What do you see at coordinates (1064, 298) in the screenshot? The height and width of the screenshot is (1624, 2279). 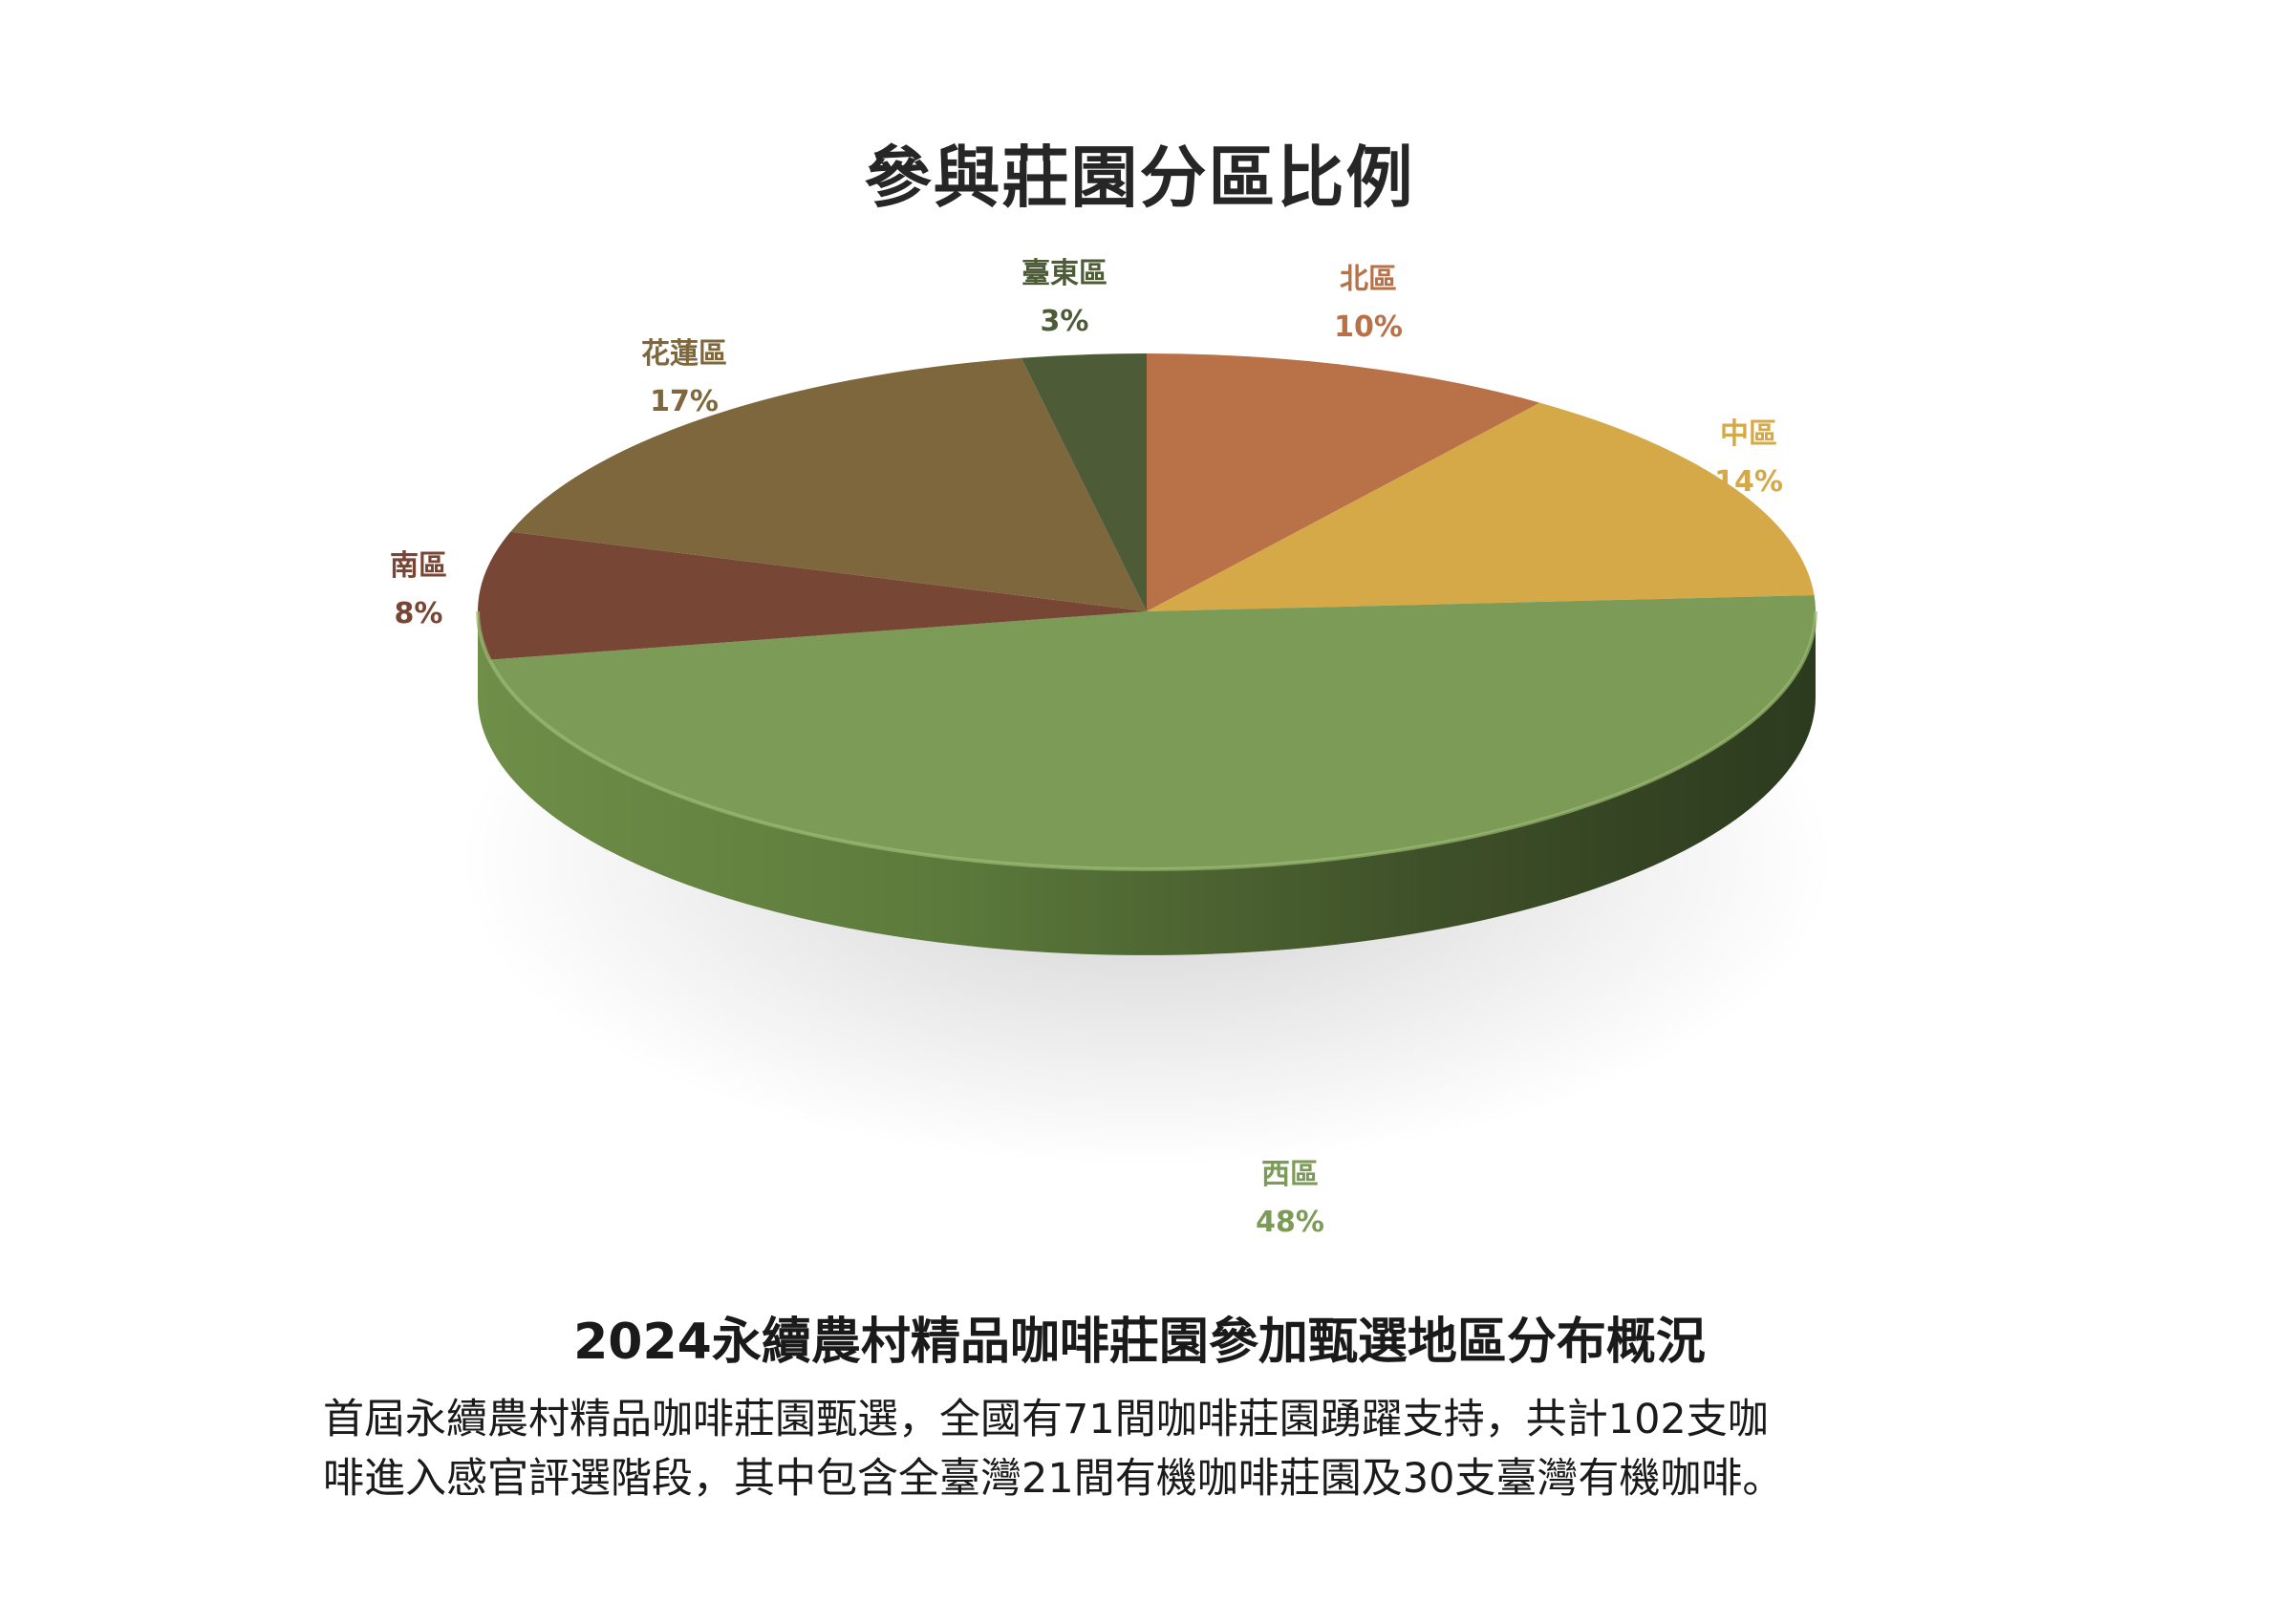 I see `slice-label-6: 臺東區 3%` at bounding box center [1064, 298].